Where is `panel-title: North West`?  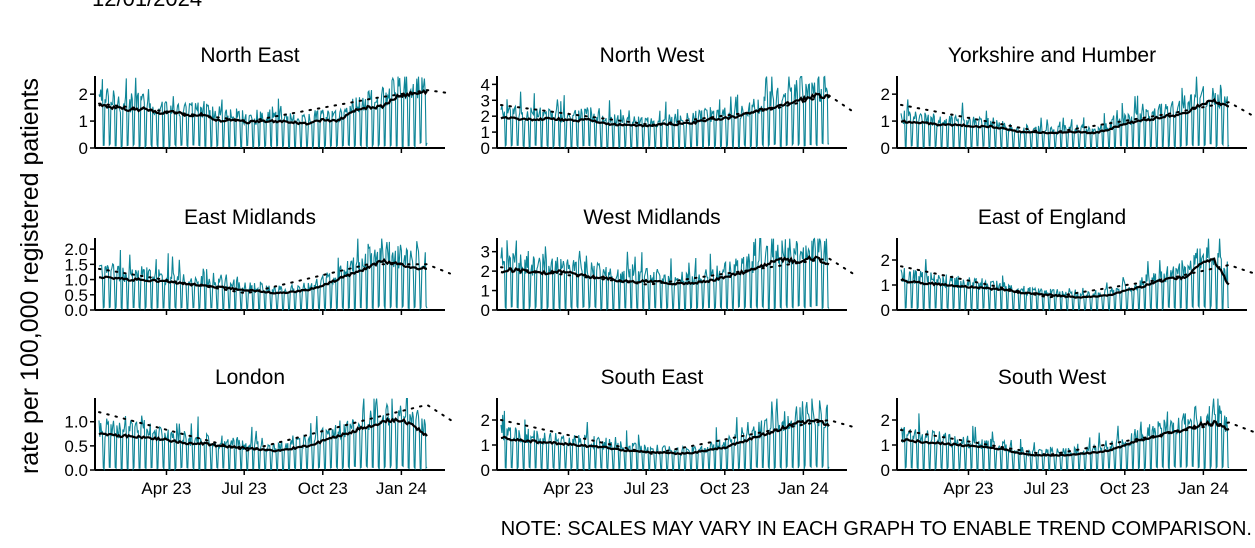 panel-title: North West is located at coordinates (652, 55).